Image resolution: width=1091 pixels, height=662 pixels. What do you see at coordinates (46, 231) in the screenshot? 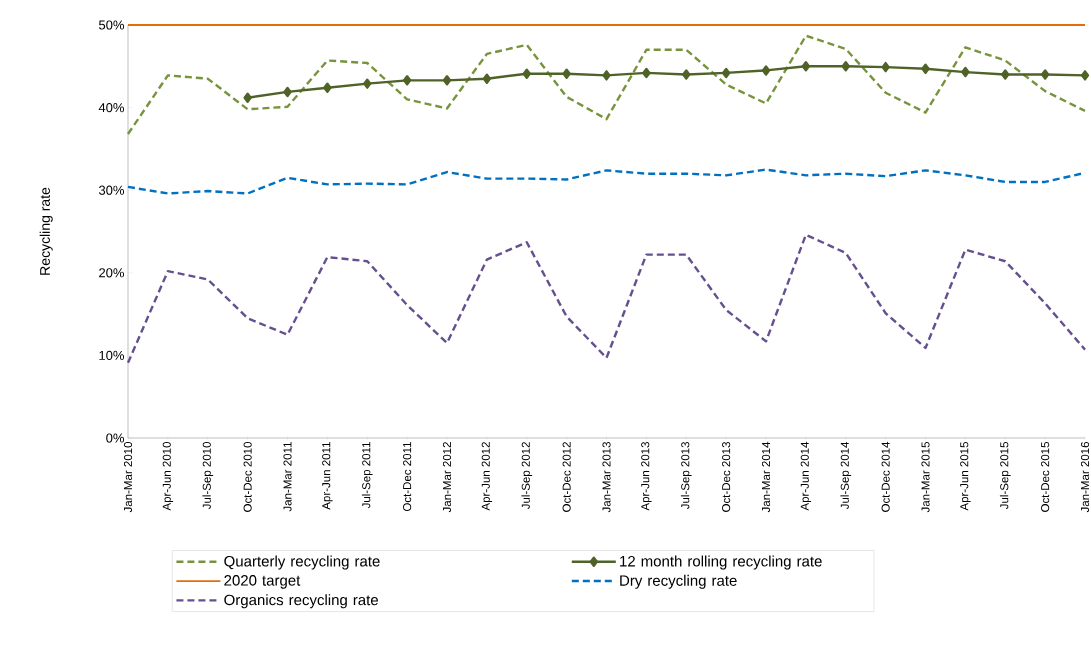
I see `y-axis-title: Recycling rate` at bounding box center [46, 231].